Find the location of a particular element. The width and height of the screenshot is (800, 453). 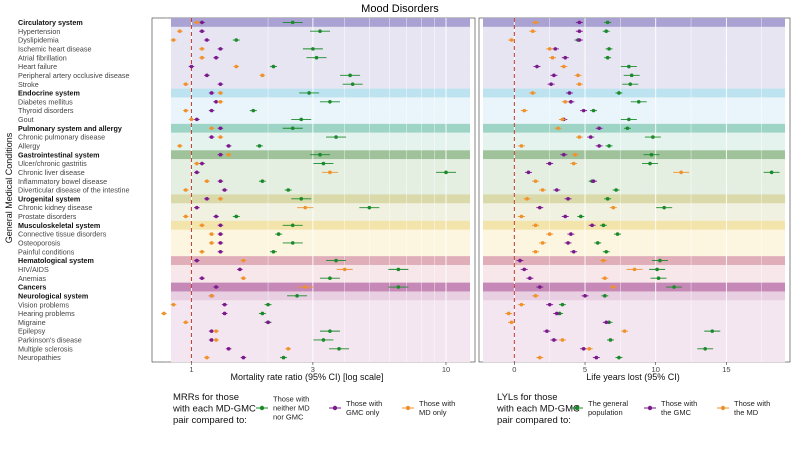

condition-label: Dyslipidemia is located at coordinates (38, 40).